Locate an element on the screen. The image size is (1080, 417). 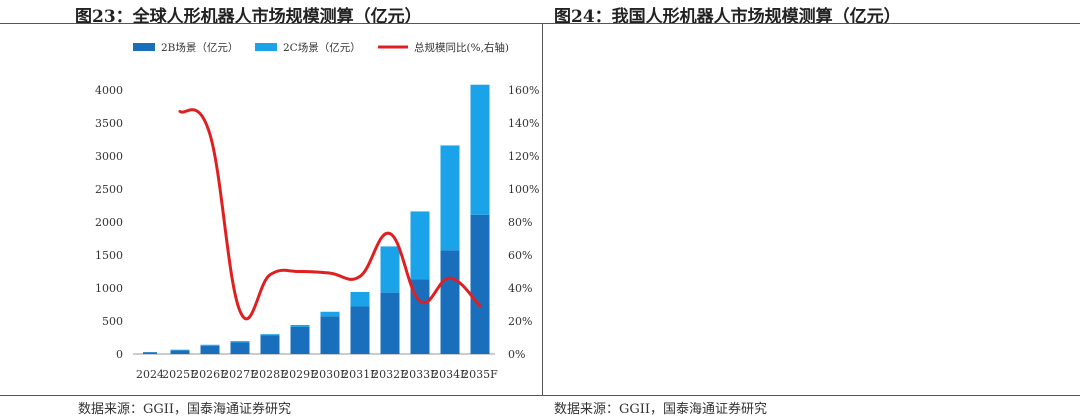
x-tick-label: 2032F is located at coordinates (390, 374).